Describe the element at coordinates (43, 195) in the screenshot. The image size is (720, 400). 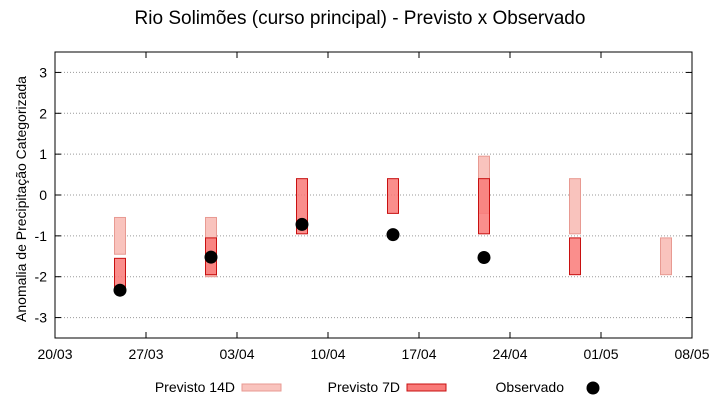
I see `y-tick-label: 0` at that location.